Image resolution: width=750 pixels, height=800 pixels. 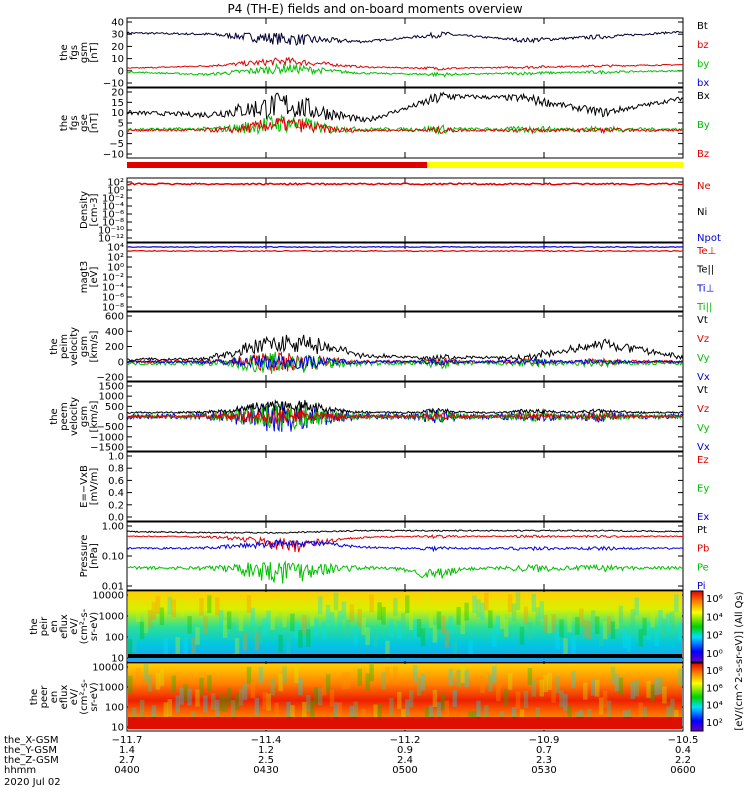 What do you see at coordinates (703, 447) in the screenshot?
I see `legend-entry: Vx` at bounding box center [703, 447].